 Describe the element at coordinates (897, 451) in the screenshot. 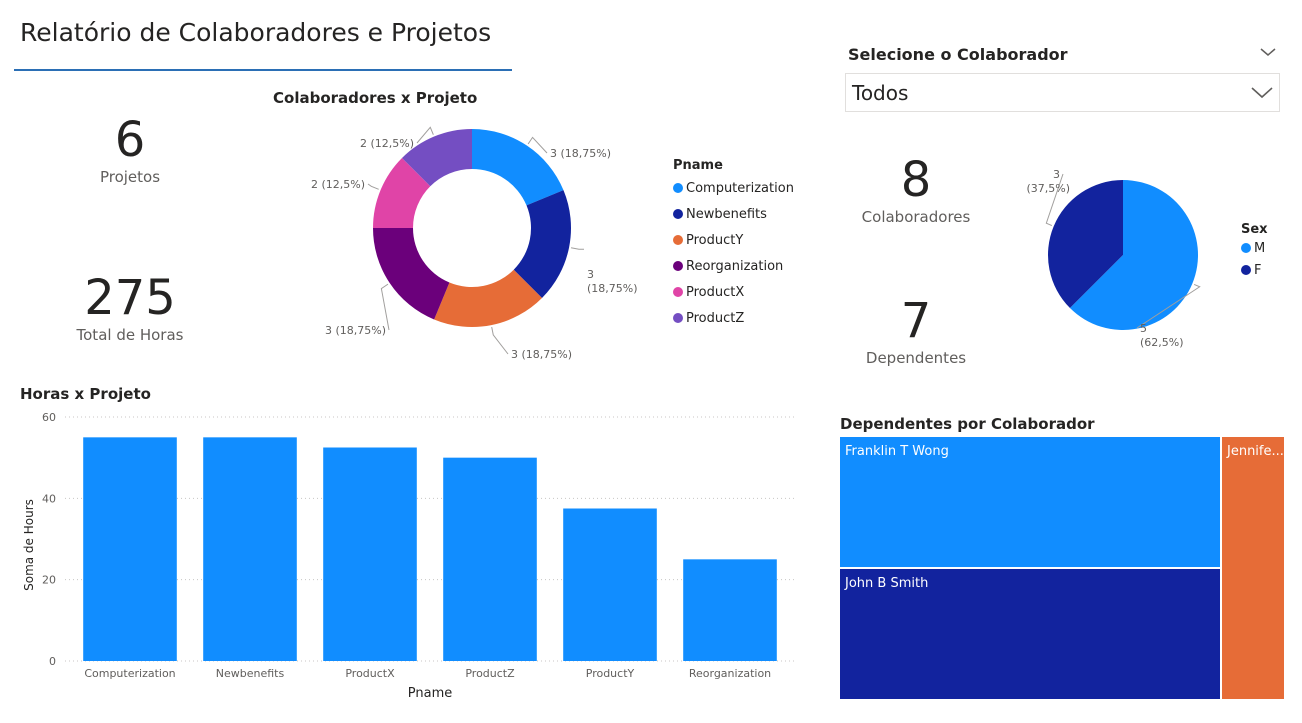

I see `treemap-cell-label: Franklin T Wong` at that location.